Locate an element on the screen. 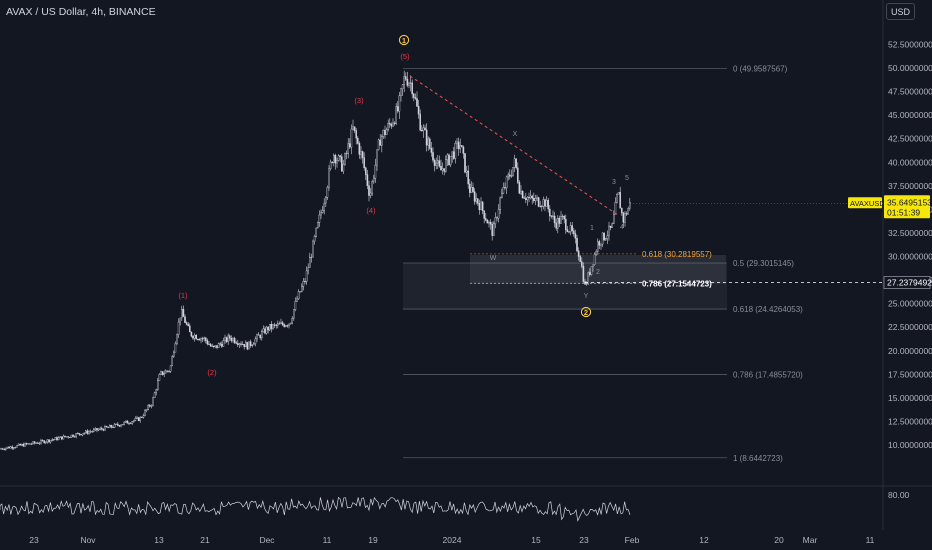  price-tick: 42.5000000 is located at coordinates (910, 139).